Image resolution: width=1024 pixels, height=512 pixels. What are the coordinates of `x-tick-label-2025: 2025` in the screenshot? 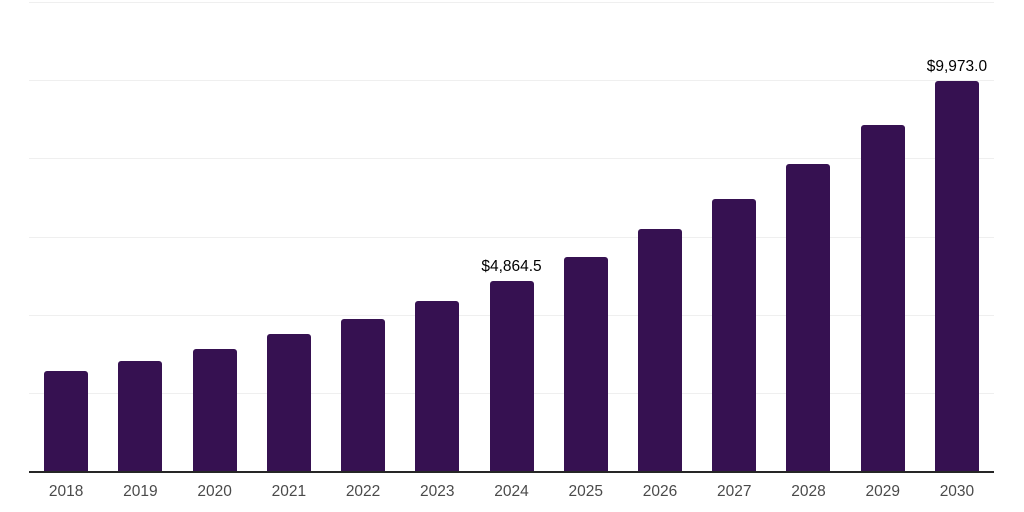 It's located at (585, 491).